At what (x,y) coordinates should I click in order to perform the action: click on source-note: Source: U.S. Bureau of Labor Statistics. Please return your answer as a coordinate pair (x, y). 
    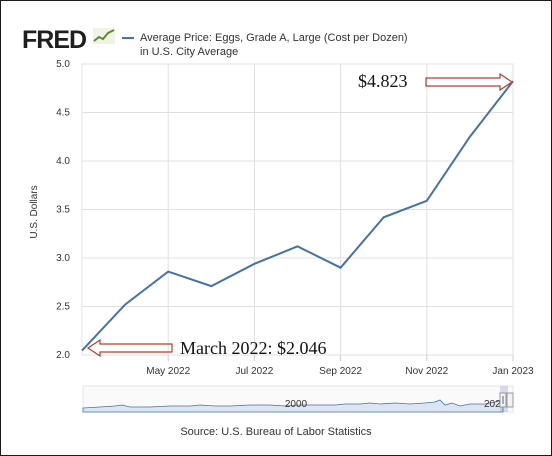
    Looking at the image, I should click on (276, 432).